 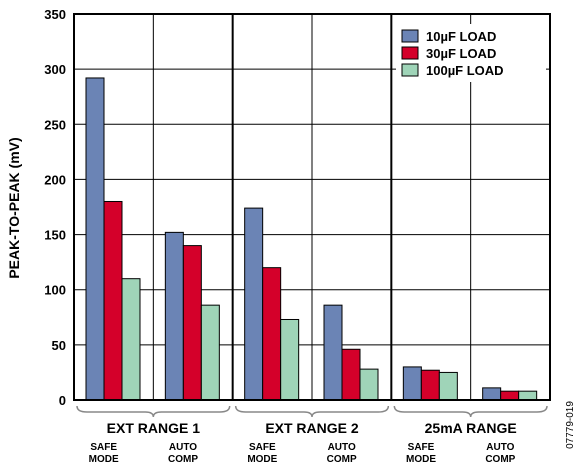 I want to click on group-label: EXT RANGE 2, so click(x=312, y=428).